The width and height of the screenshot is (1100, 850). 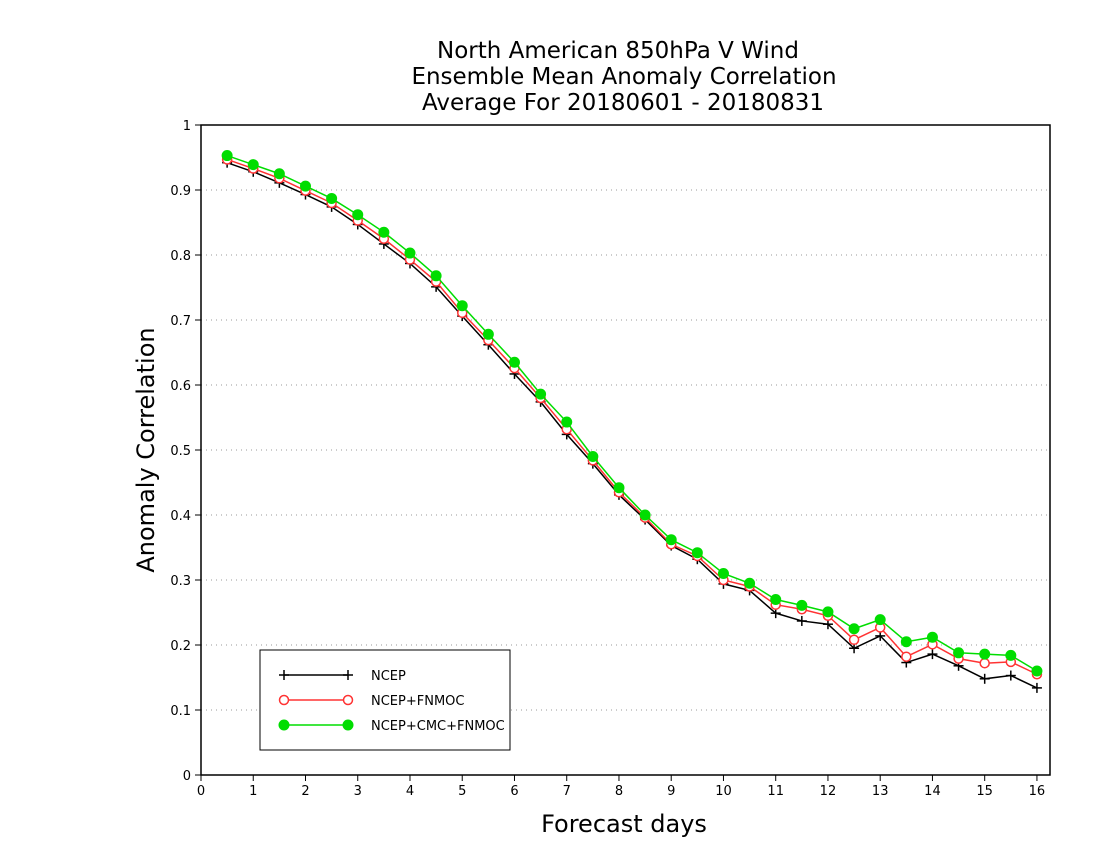 What do you see at coordinates (462, 791) in the screenshot?
I see `x-tick-label: 5` at bounding box center [462, 791].